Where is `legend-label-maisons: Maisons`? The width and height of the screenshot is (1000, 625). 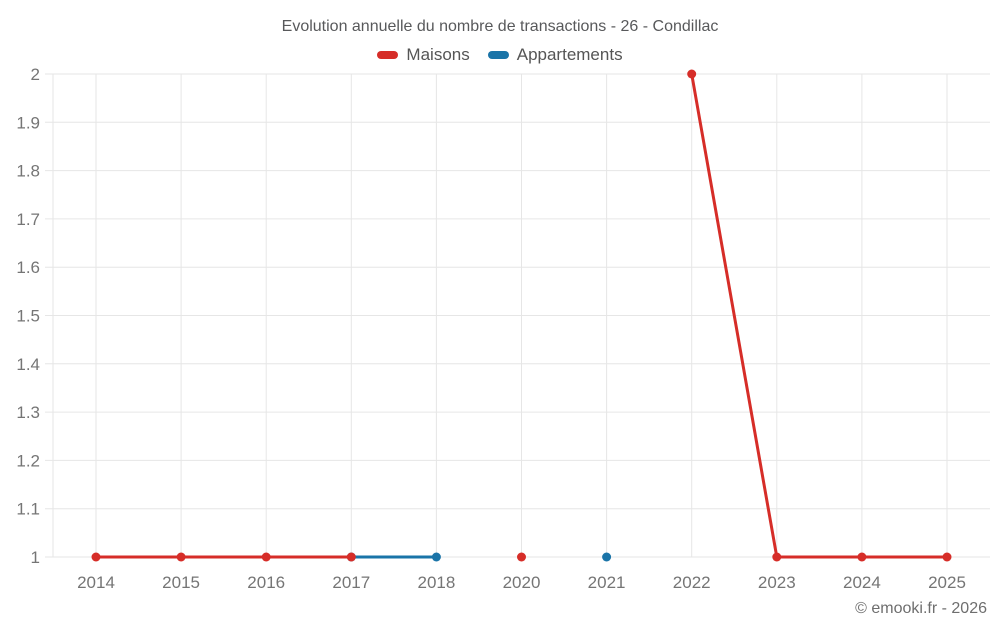
legend-label-maisons: Maisons is located at coordinates (438, 54).